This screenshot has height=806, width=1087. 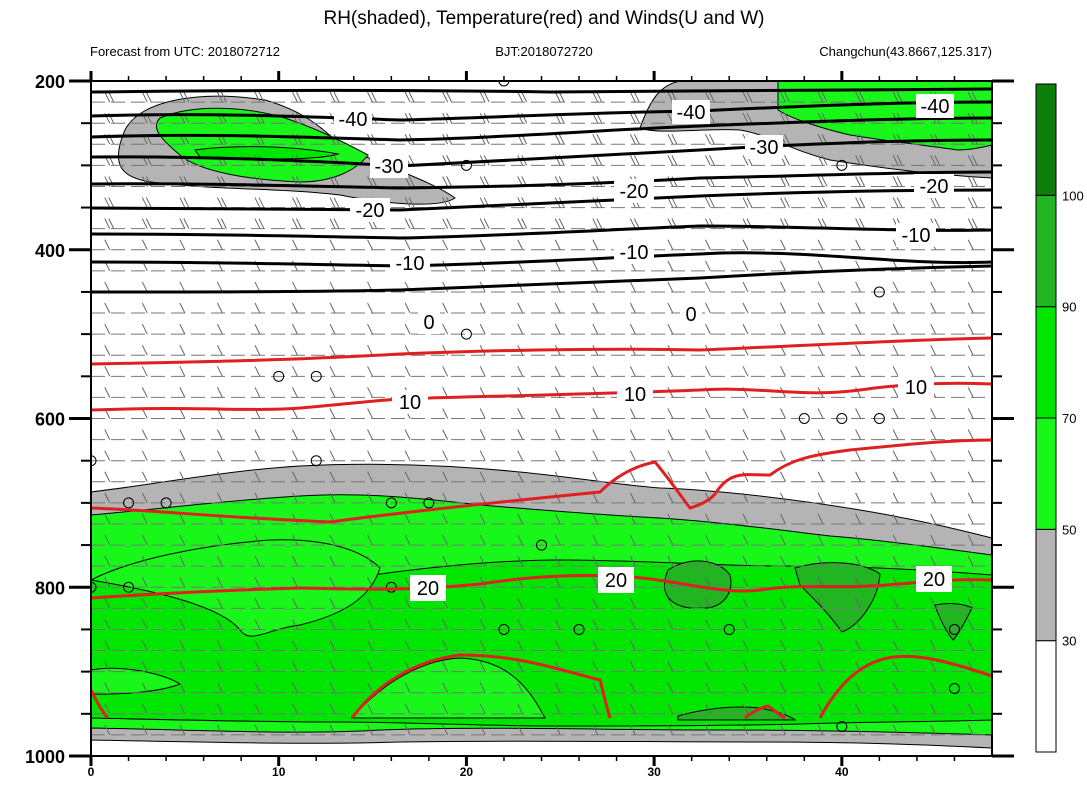 I want to click on temp-label-ten-c: 10, so click(x=916, y=388).